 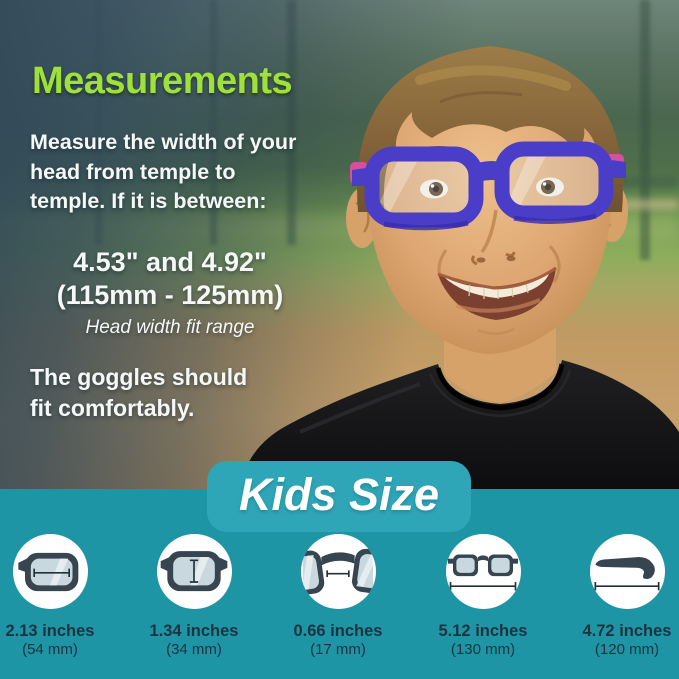 I want to click on kids-size-label: Kids Size, so click(x=339, y=494).